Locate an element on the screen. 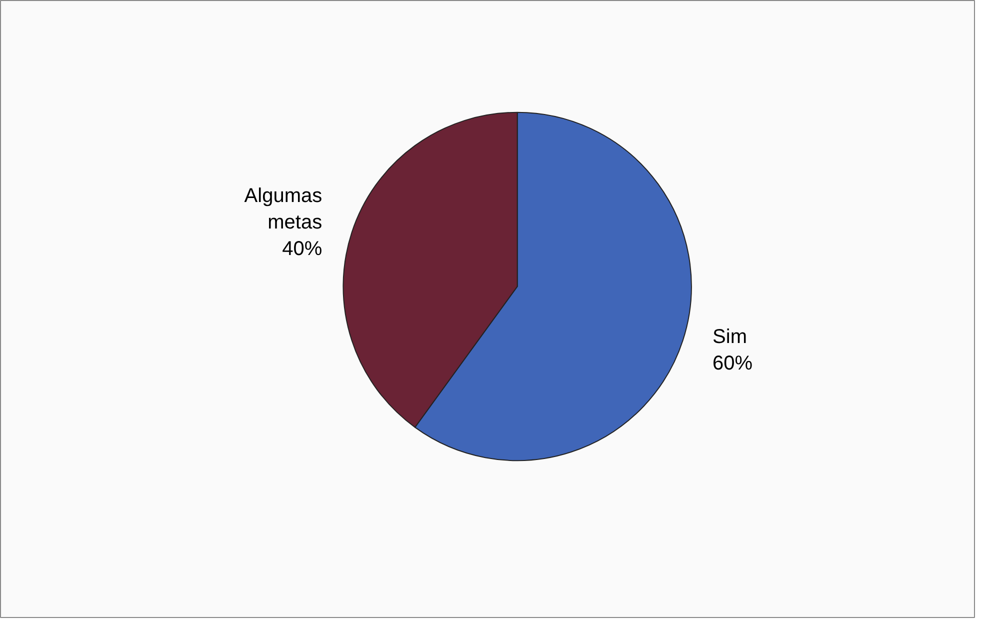  data-label: 40% is located at coordinates (302, 249).